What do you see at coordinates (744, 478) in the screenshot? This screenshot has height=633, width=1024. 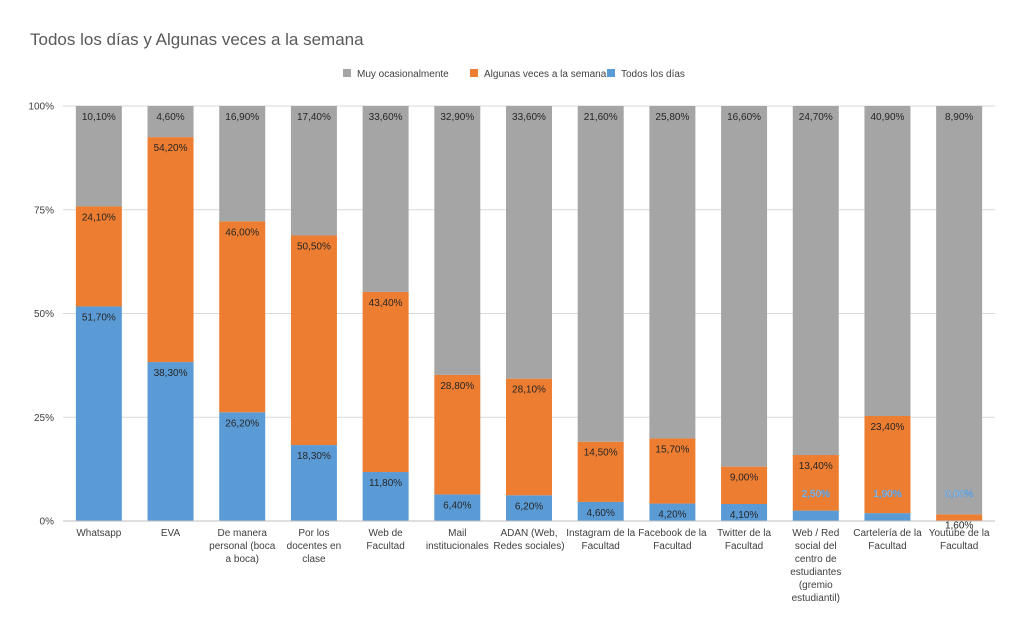 I see `data-label: 9,00%` at bounding box center [744, 478].